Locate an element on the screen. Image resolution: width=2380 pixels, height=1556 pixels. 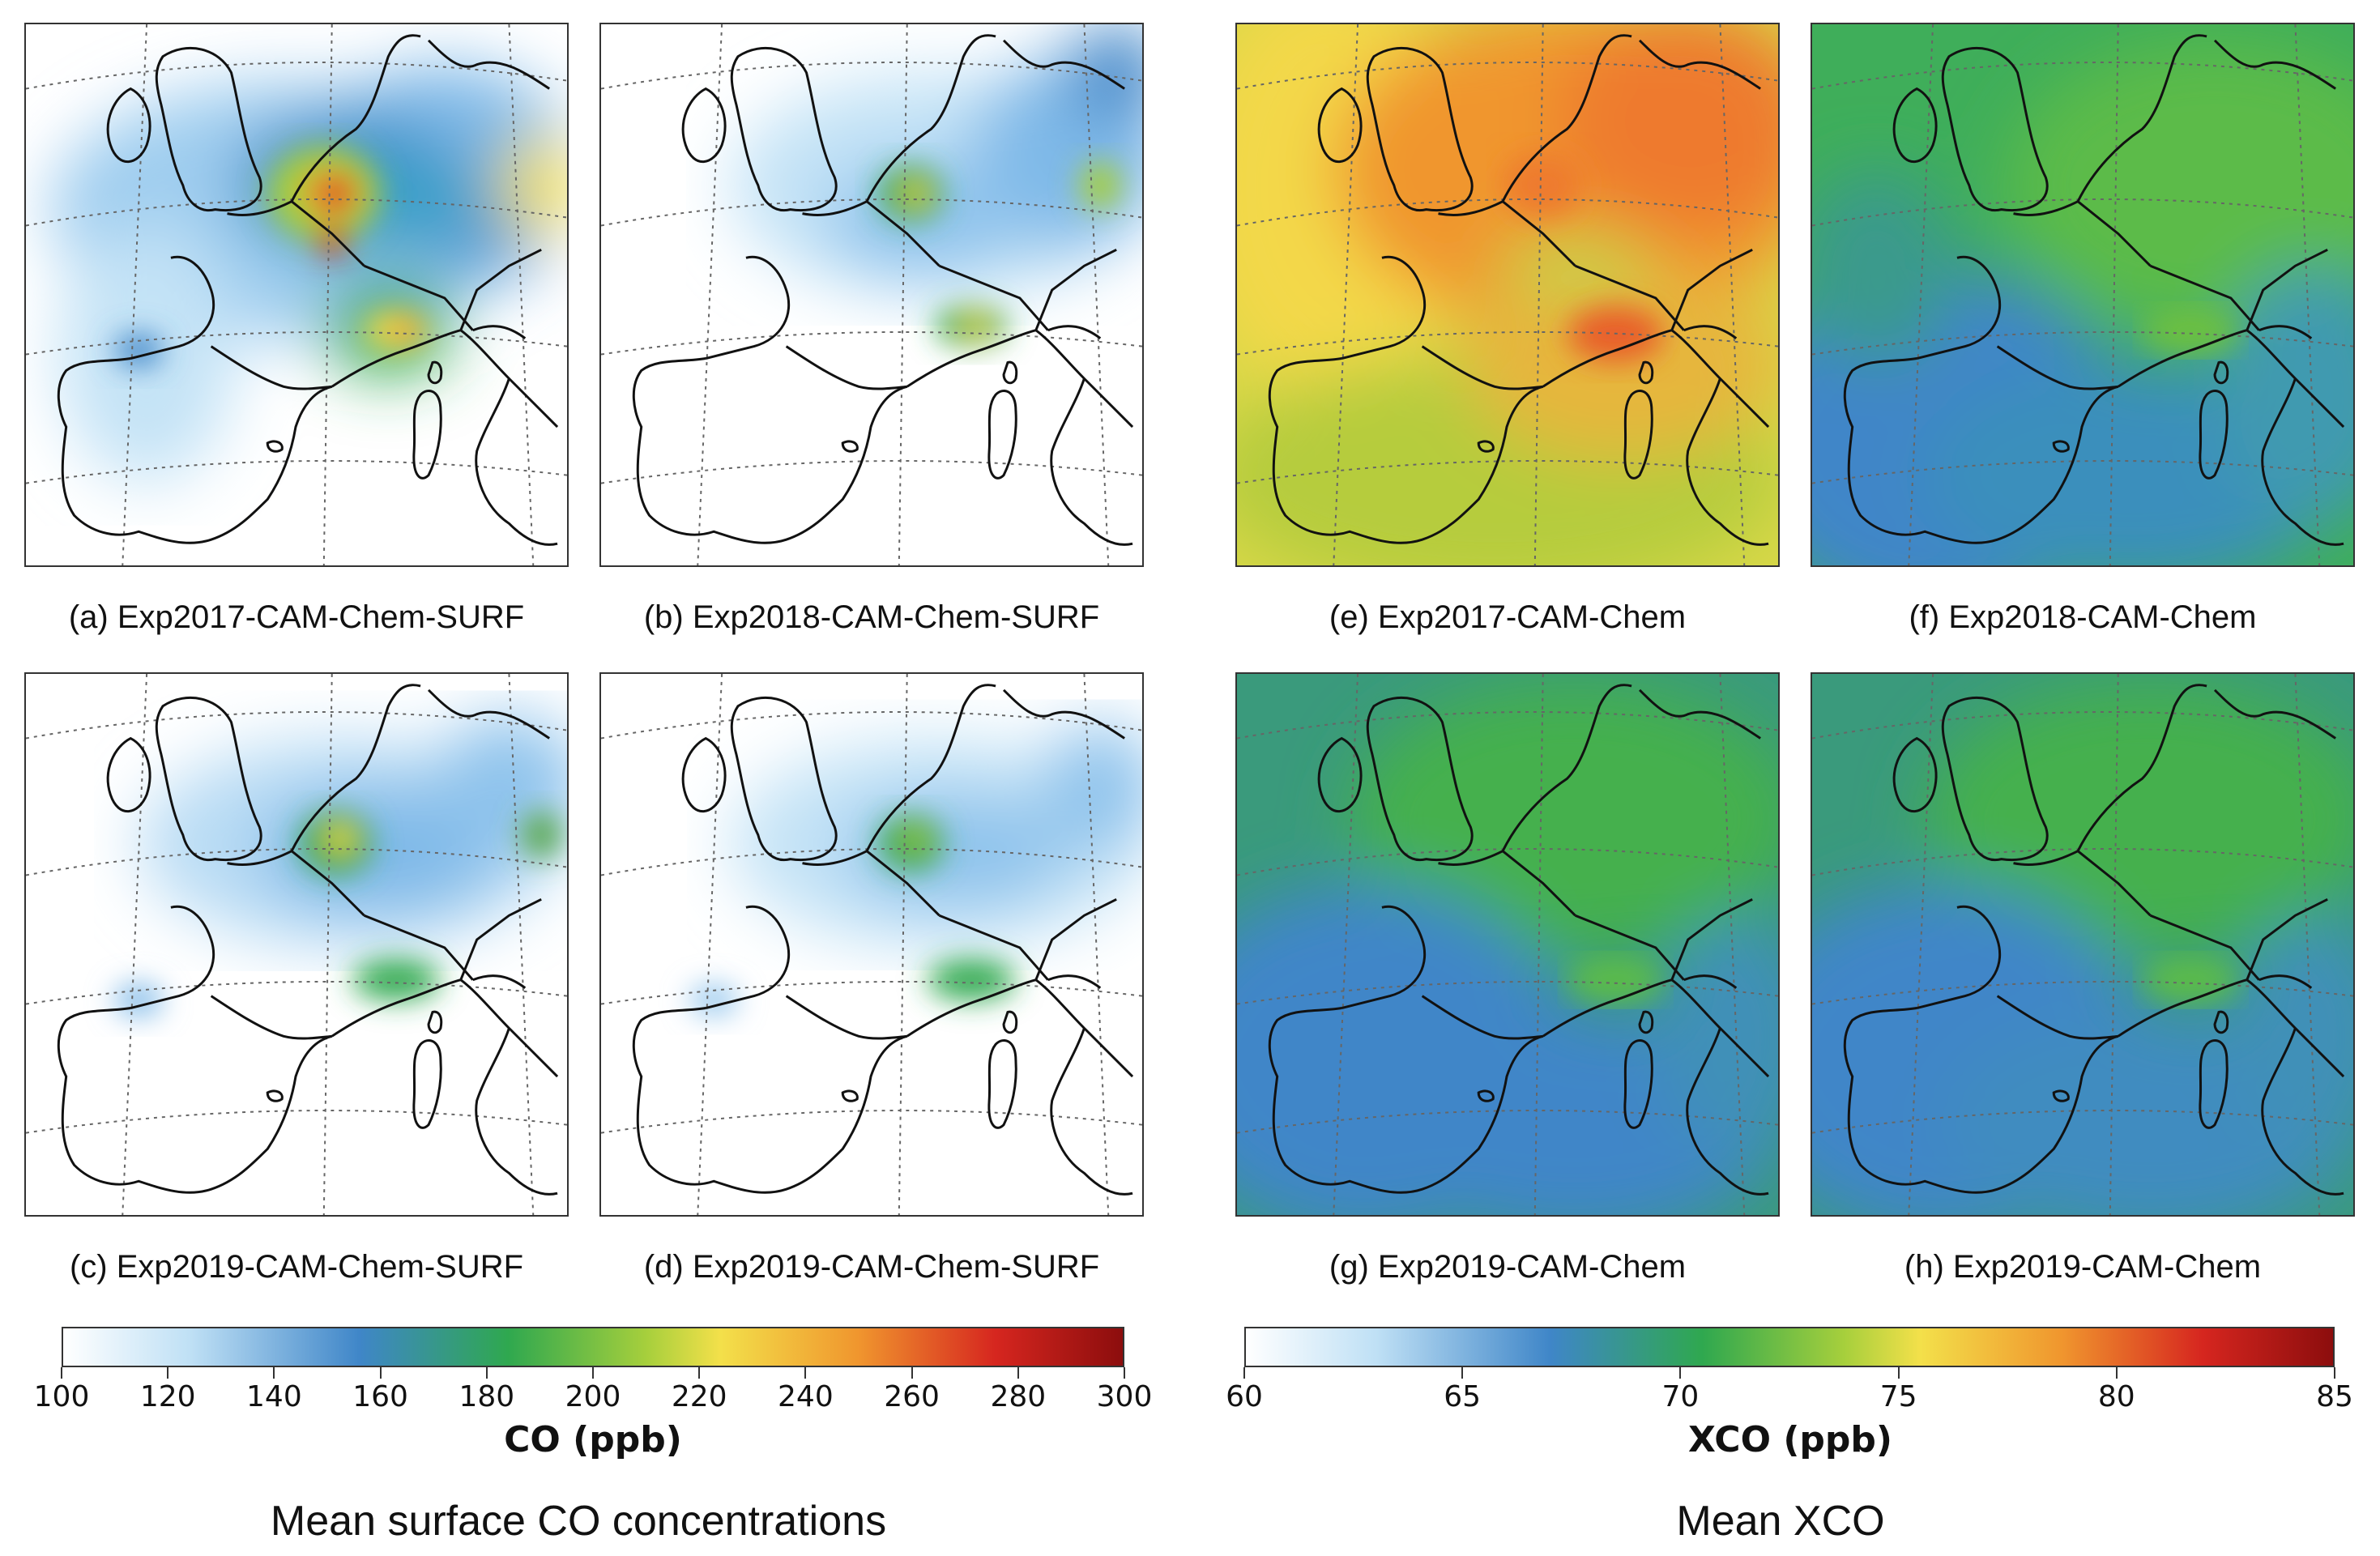
co-tick-label: 300 is located at coordinates (1125, 1397).